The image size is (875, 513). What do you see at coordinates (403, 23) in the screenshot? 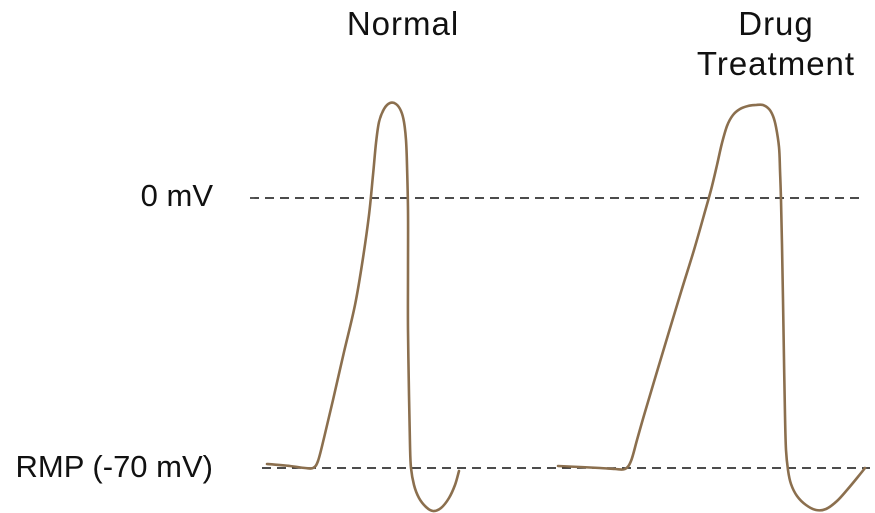
I see `normal-panel-title: Normal` at bounding box center [403, 23].